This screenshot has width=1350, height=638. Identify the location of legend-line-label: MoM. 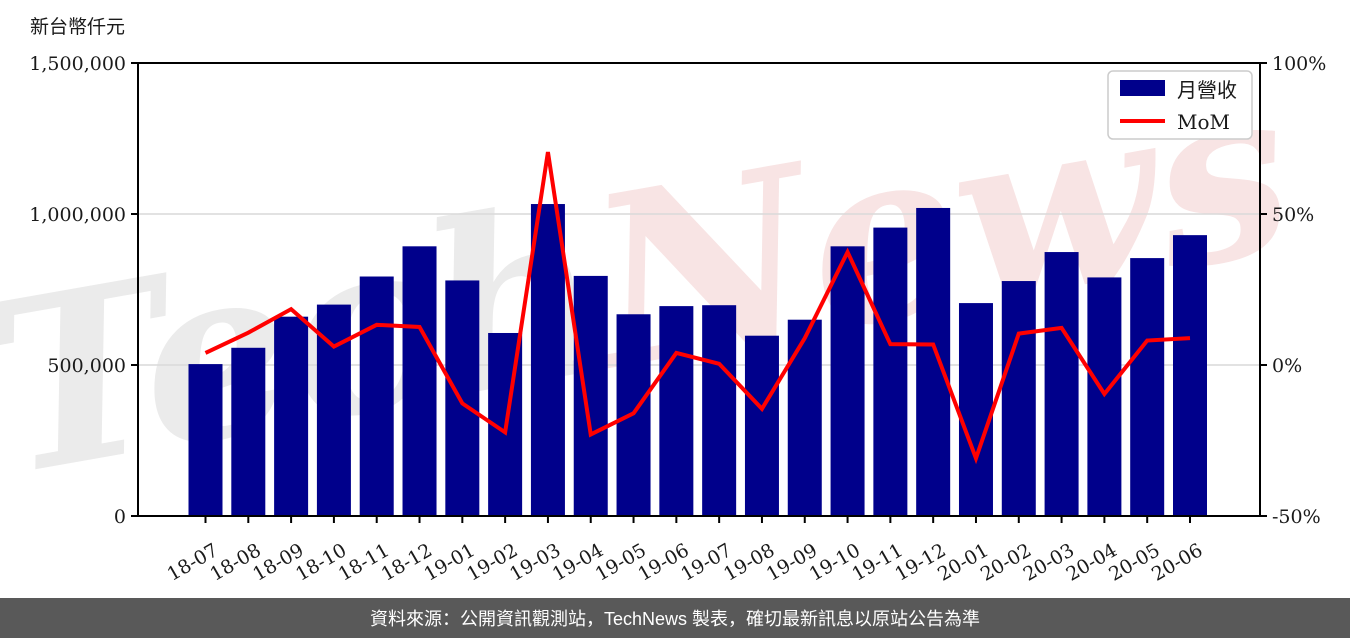
(1203, 122).